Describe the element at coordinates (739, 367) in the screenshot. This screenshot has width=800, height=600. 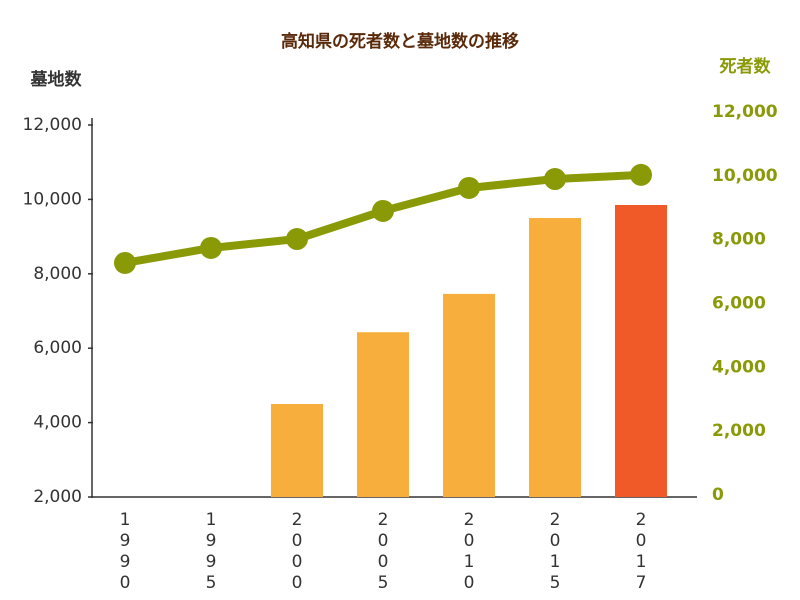
I see `y2-tick-label: 4,000` at that location.